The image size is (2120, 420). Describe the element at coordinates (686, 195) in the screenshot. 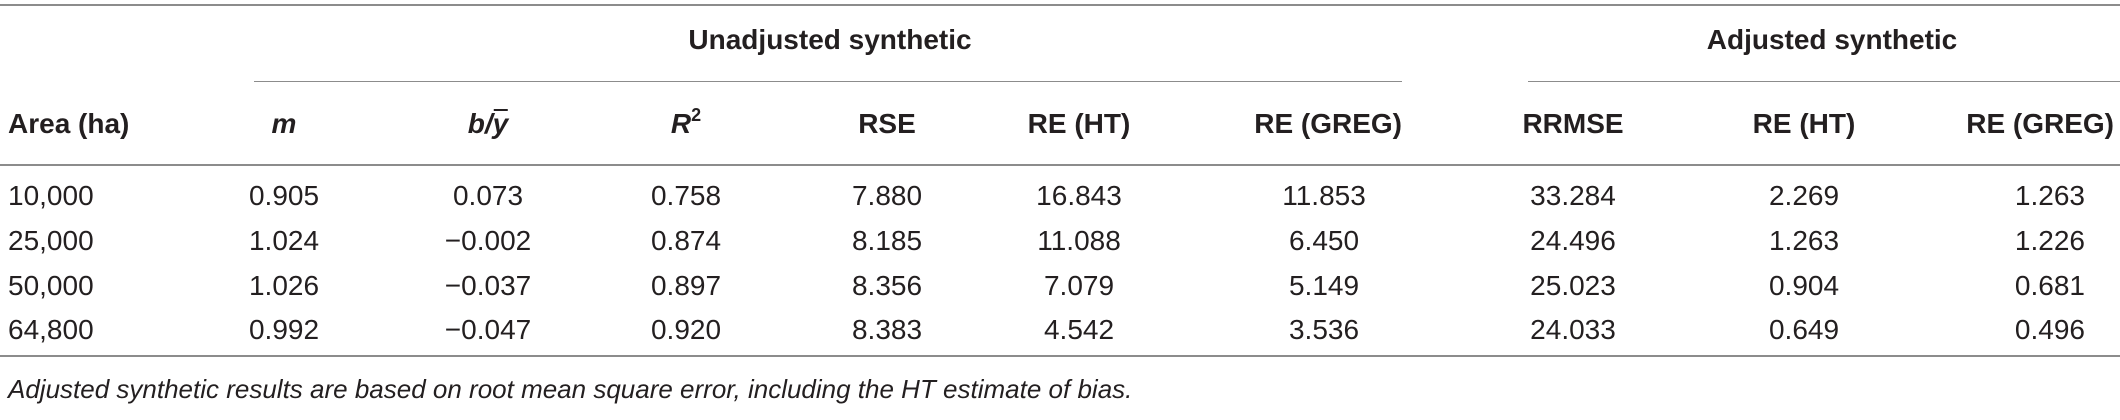

I see `table-cell-r2: 0.758` at that location.